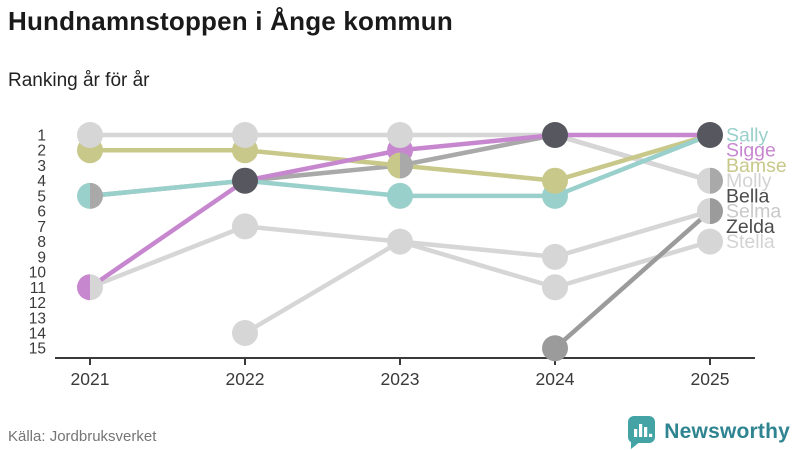  I want to click on series-label-molly: Molly, so click(749, 181).